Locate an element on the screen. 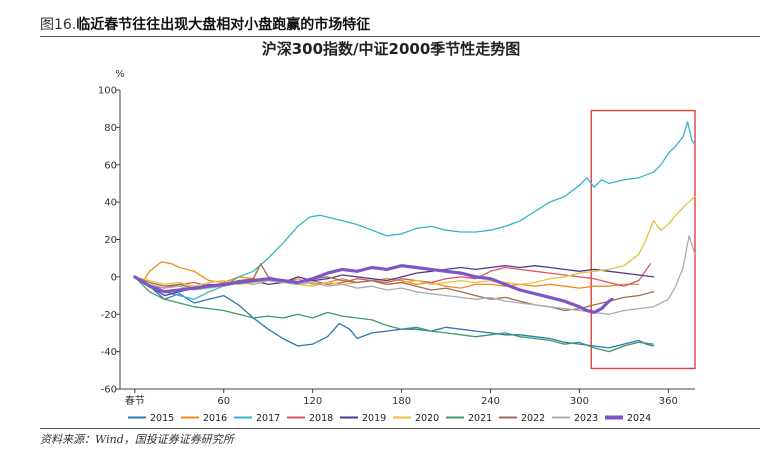 This screenshot has height=467, width=782. series-line-2015 is located at coordinates (394, 312).